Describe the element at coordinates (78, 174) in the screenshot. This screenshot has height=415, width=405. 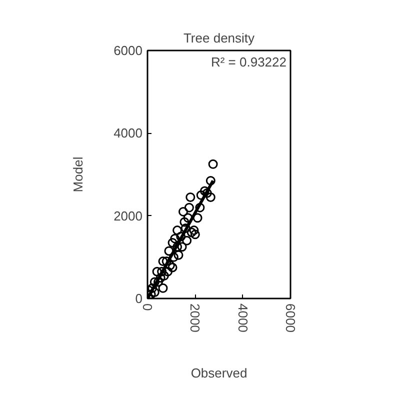
I see `y-axis-title: Model` at that location.